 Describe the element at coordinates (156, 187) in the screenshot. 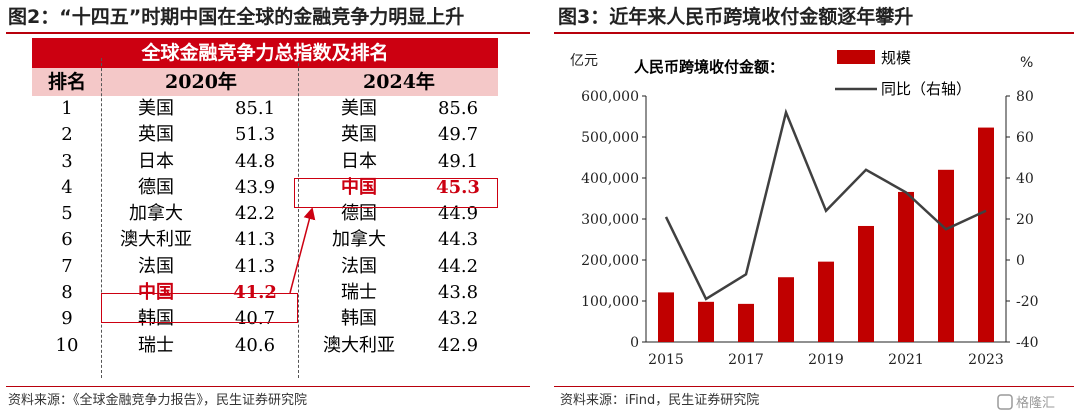

I see `country-2020-cell: 德国` at that location.